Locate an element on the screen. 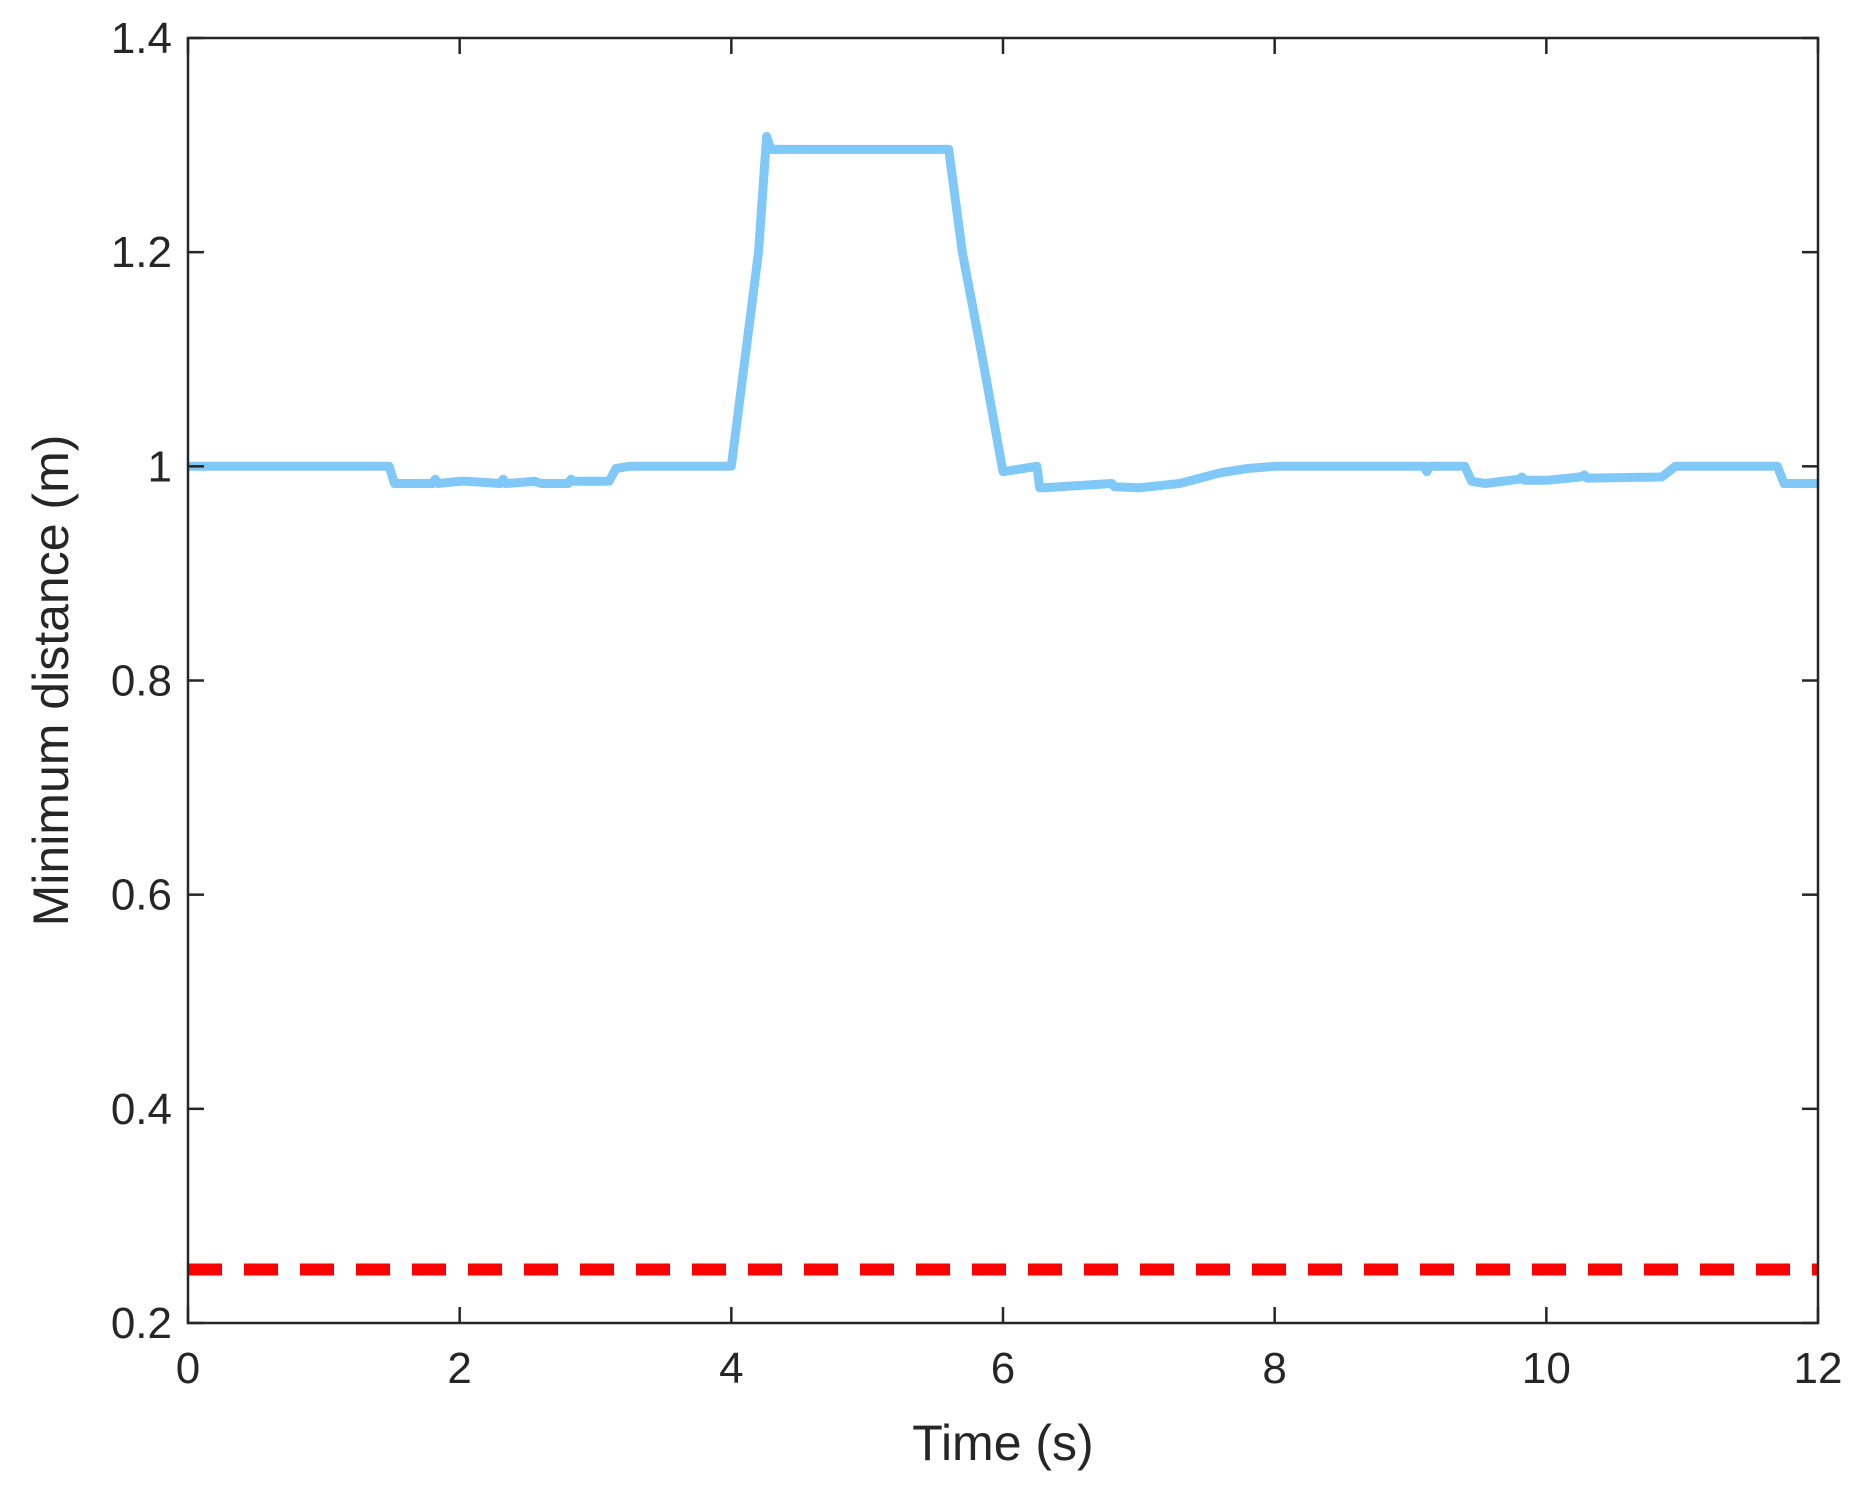  y-tick-label: 0.2 is located at coordinates (141, 1323).